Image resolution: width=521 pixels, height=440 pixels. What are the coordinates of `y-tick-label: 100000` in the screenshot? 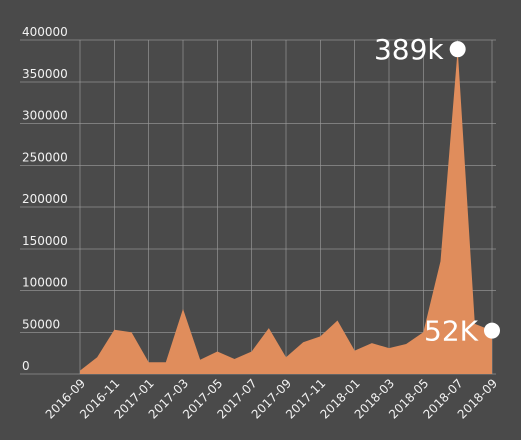 It's located at (45, 283).